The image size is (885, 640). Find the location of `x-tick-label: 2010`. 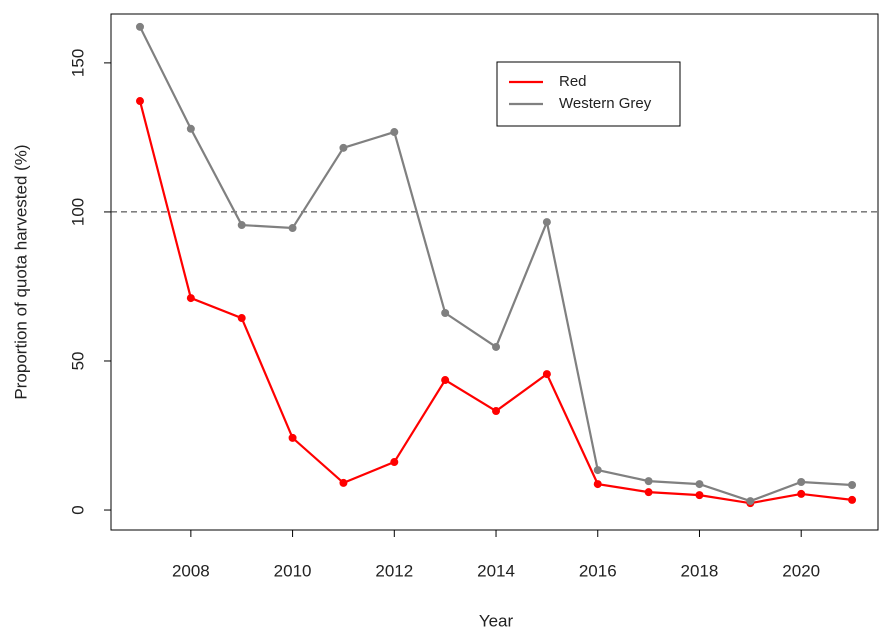

x-tick-label: 2010 is located at coordinates (293, 570).